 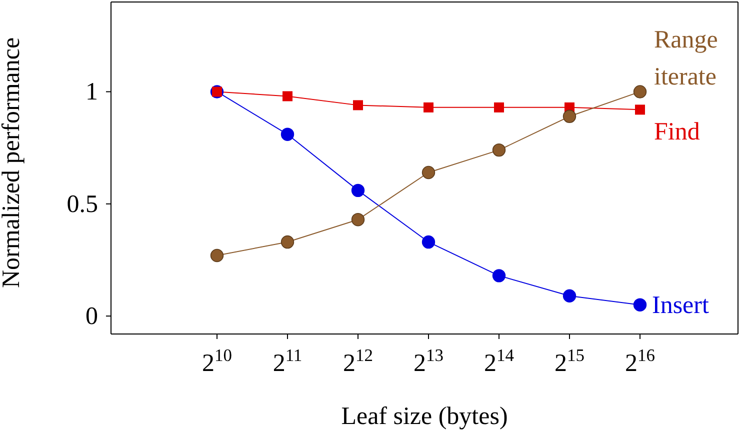 I want to click on y-tick-label: 1, so click(x=92, y=92).